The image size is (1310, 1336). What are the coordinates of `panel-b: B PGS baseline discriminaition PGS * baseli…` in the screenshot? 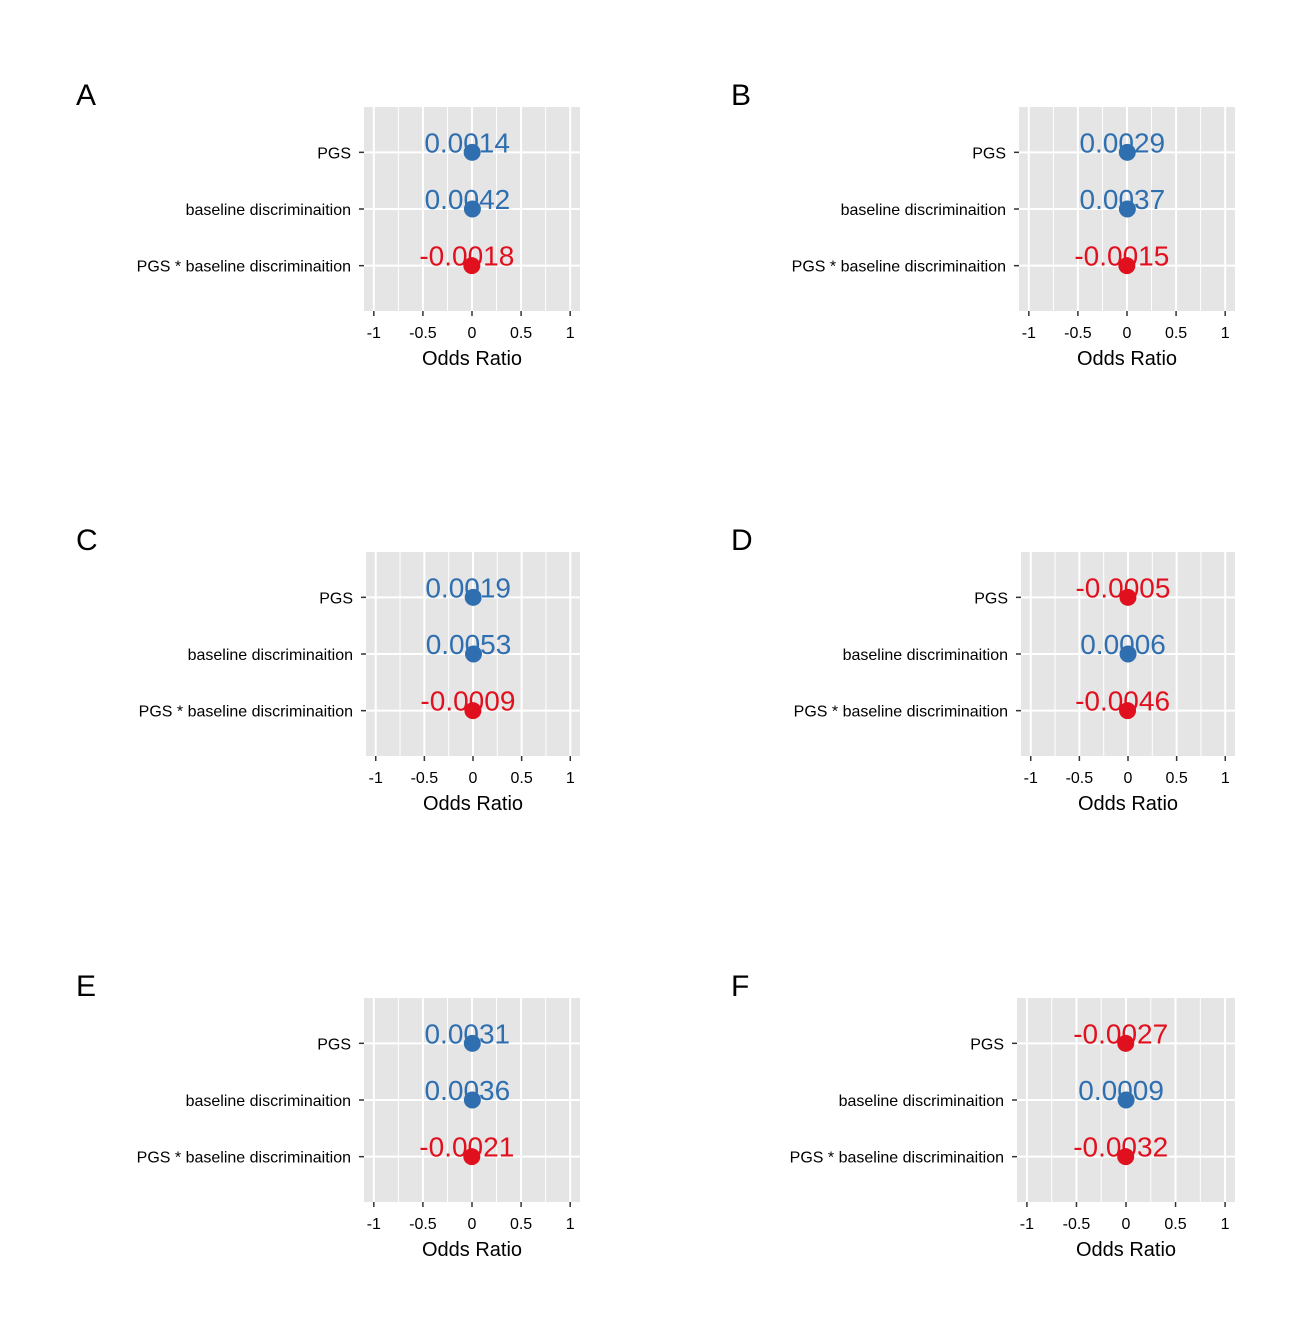 It's located at (983, 224).